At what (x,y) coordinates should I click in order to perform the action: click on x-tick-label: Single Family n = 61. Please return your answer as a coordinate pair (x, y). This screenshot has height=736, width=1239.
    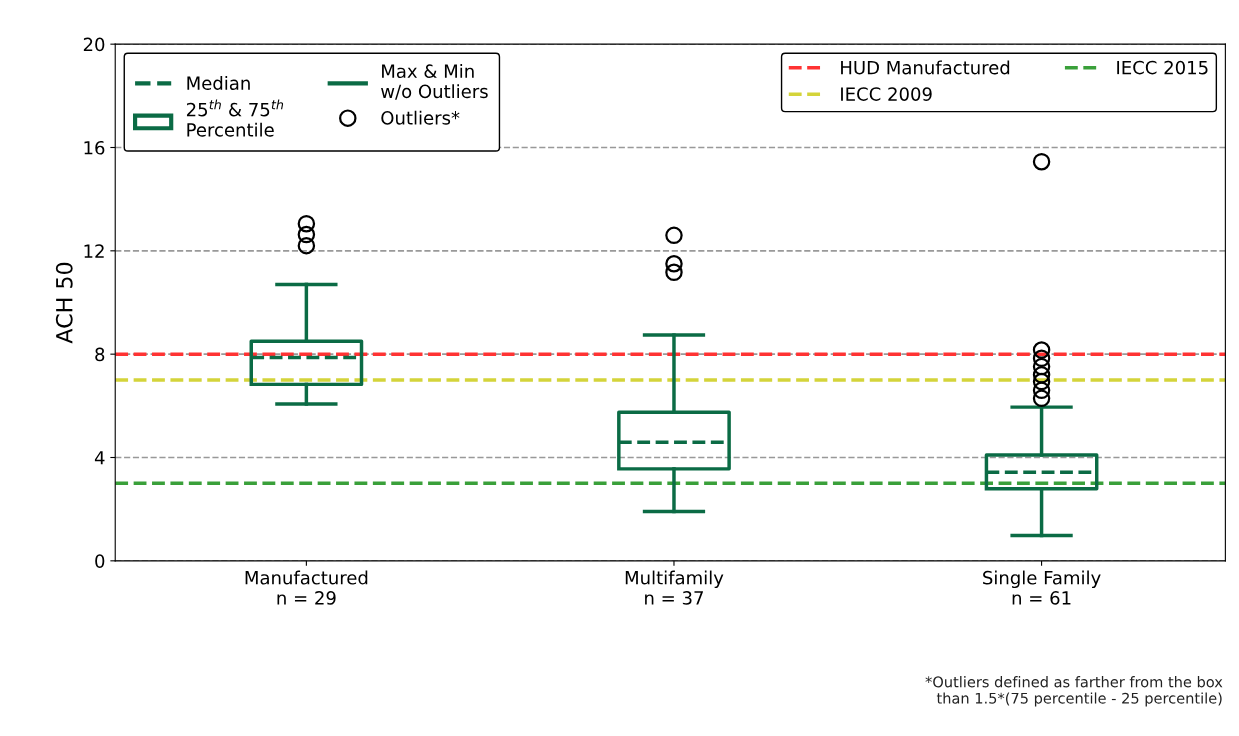
    Looking at the image, I should click on (1042, 587).